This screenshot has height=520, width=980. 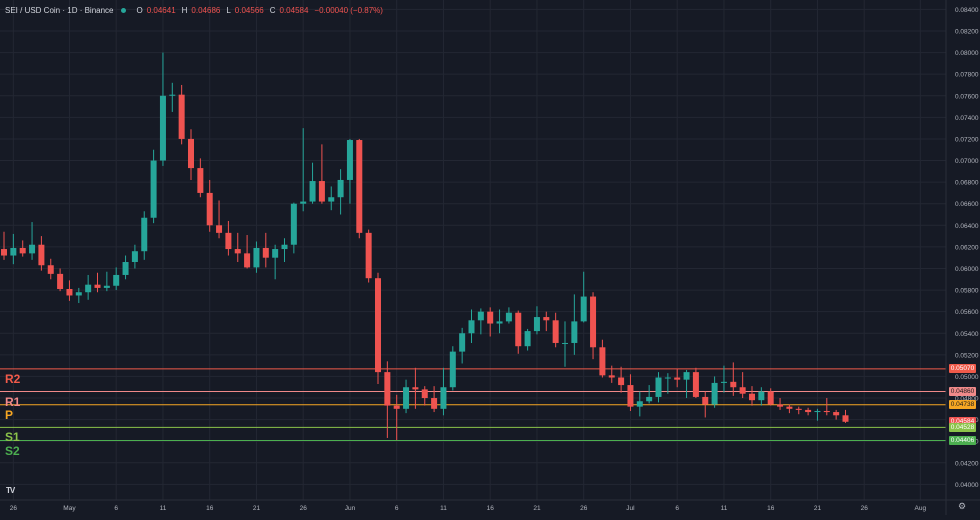 What do you see at coordinates (962, 427) in the screenshot?
I see `price-tag-s1: 0.04528` at bounding box center [962, 427].